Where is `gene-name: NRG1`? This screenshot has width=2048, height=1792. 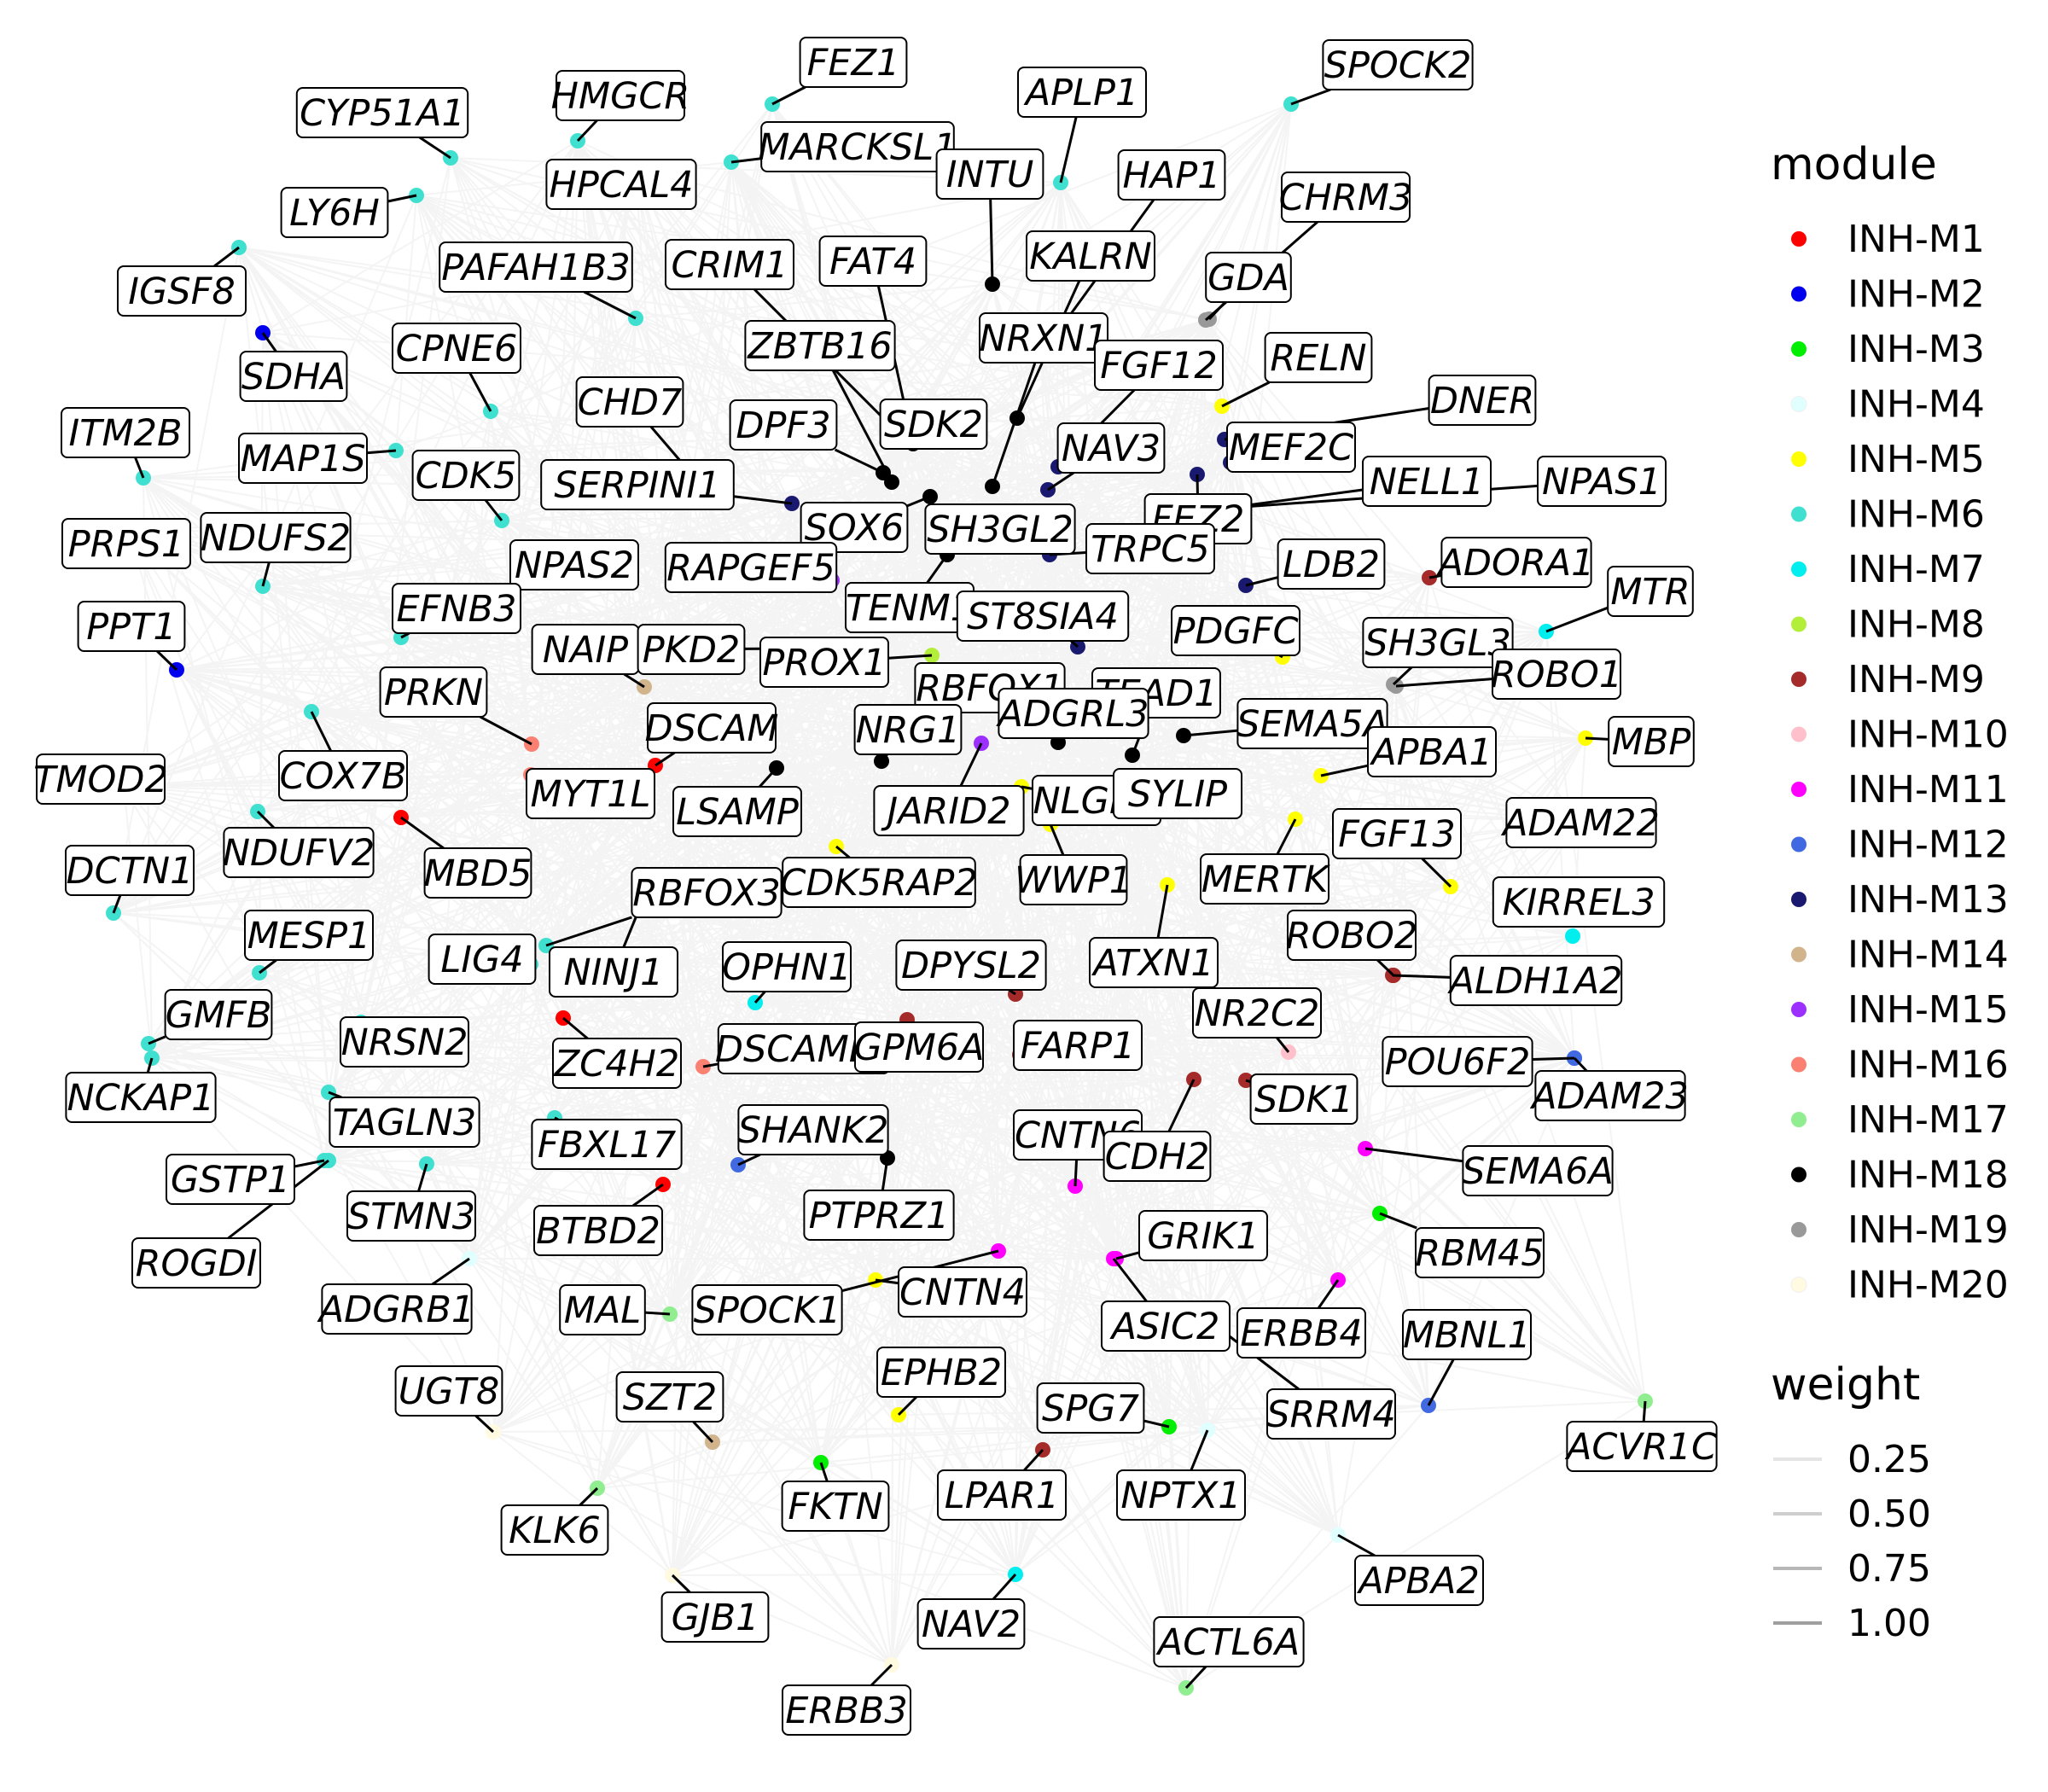 gene-name: NRG1 is located at coordinates (909, 730).